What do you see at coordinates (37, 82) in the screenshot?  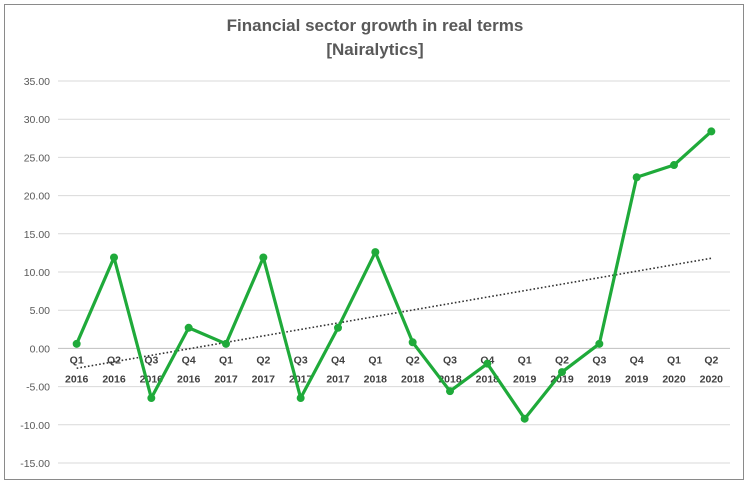 I see `y-tick-label: 35.00` at bounding box center [37, 82].